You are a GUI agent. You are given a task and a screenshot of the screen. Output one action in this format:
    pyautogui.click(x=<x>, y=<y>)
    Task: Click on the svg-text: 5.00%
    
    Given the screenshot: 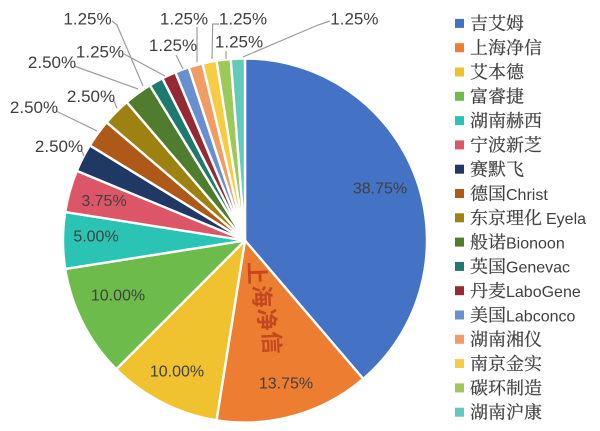 What is the action you would take?
    pyautogui.click(x=95, y=237)
    